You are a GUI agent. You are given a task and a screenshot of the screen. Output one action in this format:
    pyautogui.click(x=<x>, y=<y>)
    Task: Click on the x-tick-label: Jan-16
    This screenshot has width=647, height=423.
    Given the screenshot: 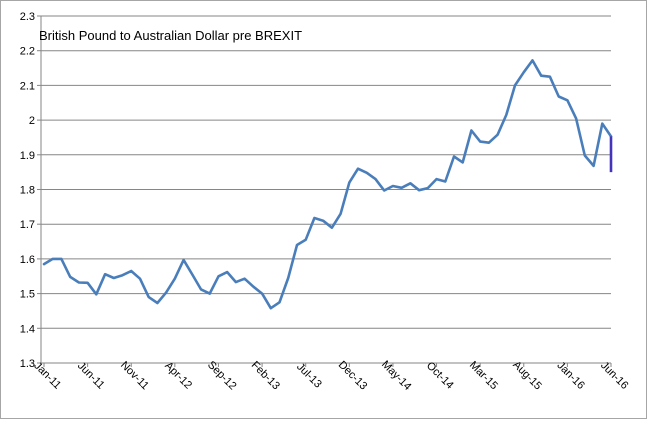 What is the action you would take?
    pyautogui.click(x=571, y=376)
    